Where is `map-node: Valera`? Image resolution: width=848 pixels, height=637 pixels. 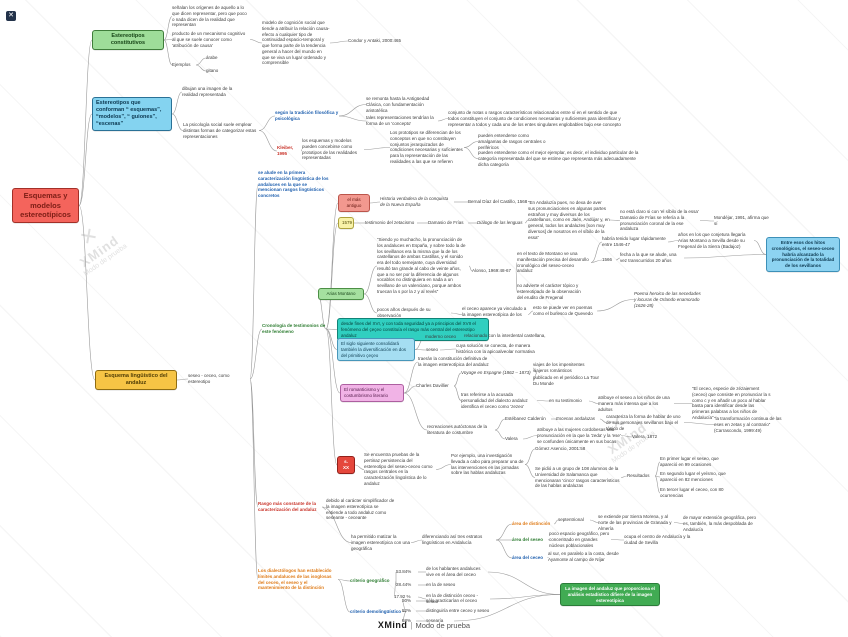
map-node: Valera is located at coordinates (511, 438).